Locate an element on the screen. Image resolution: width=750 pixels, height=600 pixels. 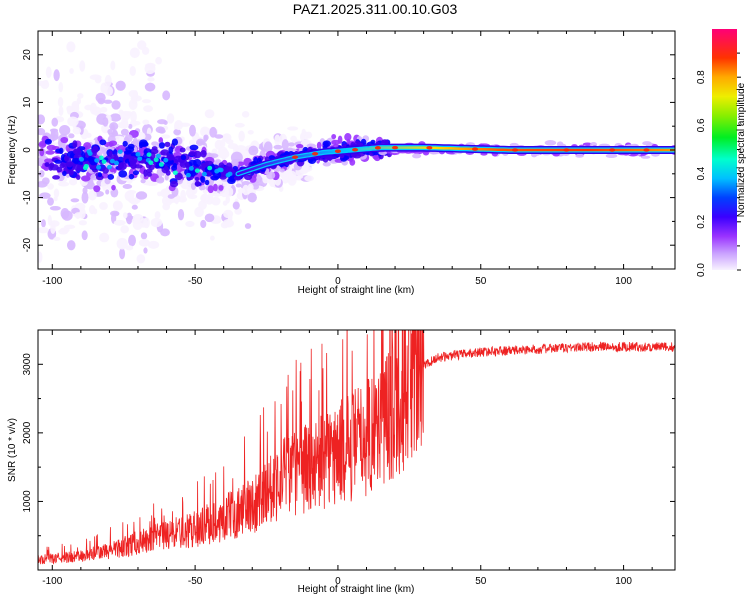
spectrogram-ytick-label: 10 is located at coordinates (27, 102).